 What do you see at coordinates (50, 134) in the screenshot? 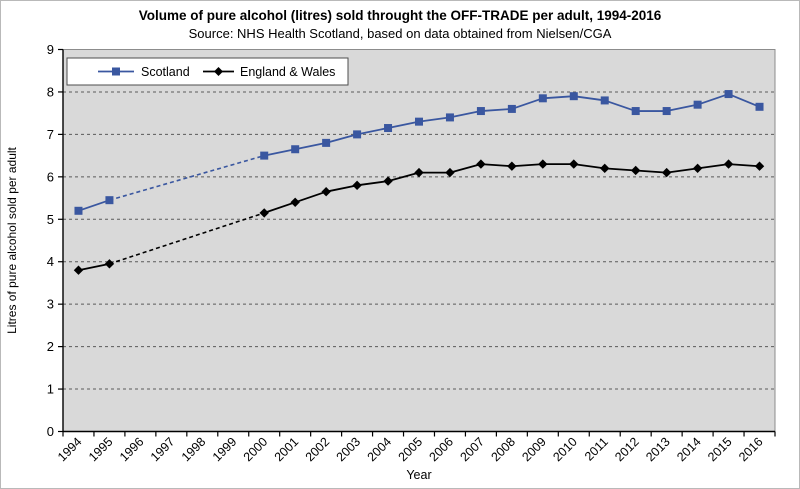
I see `y-tick-label: 7` at bounding box center [50, 134].